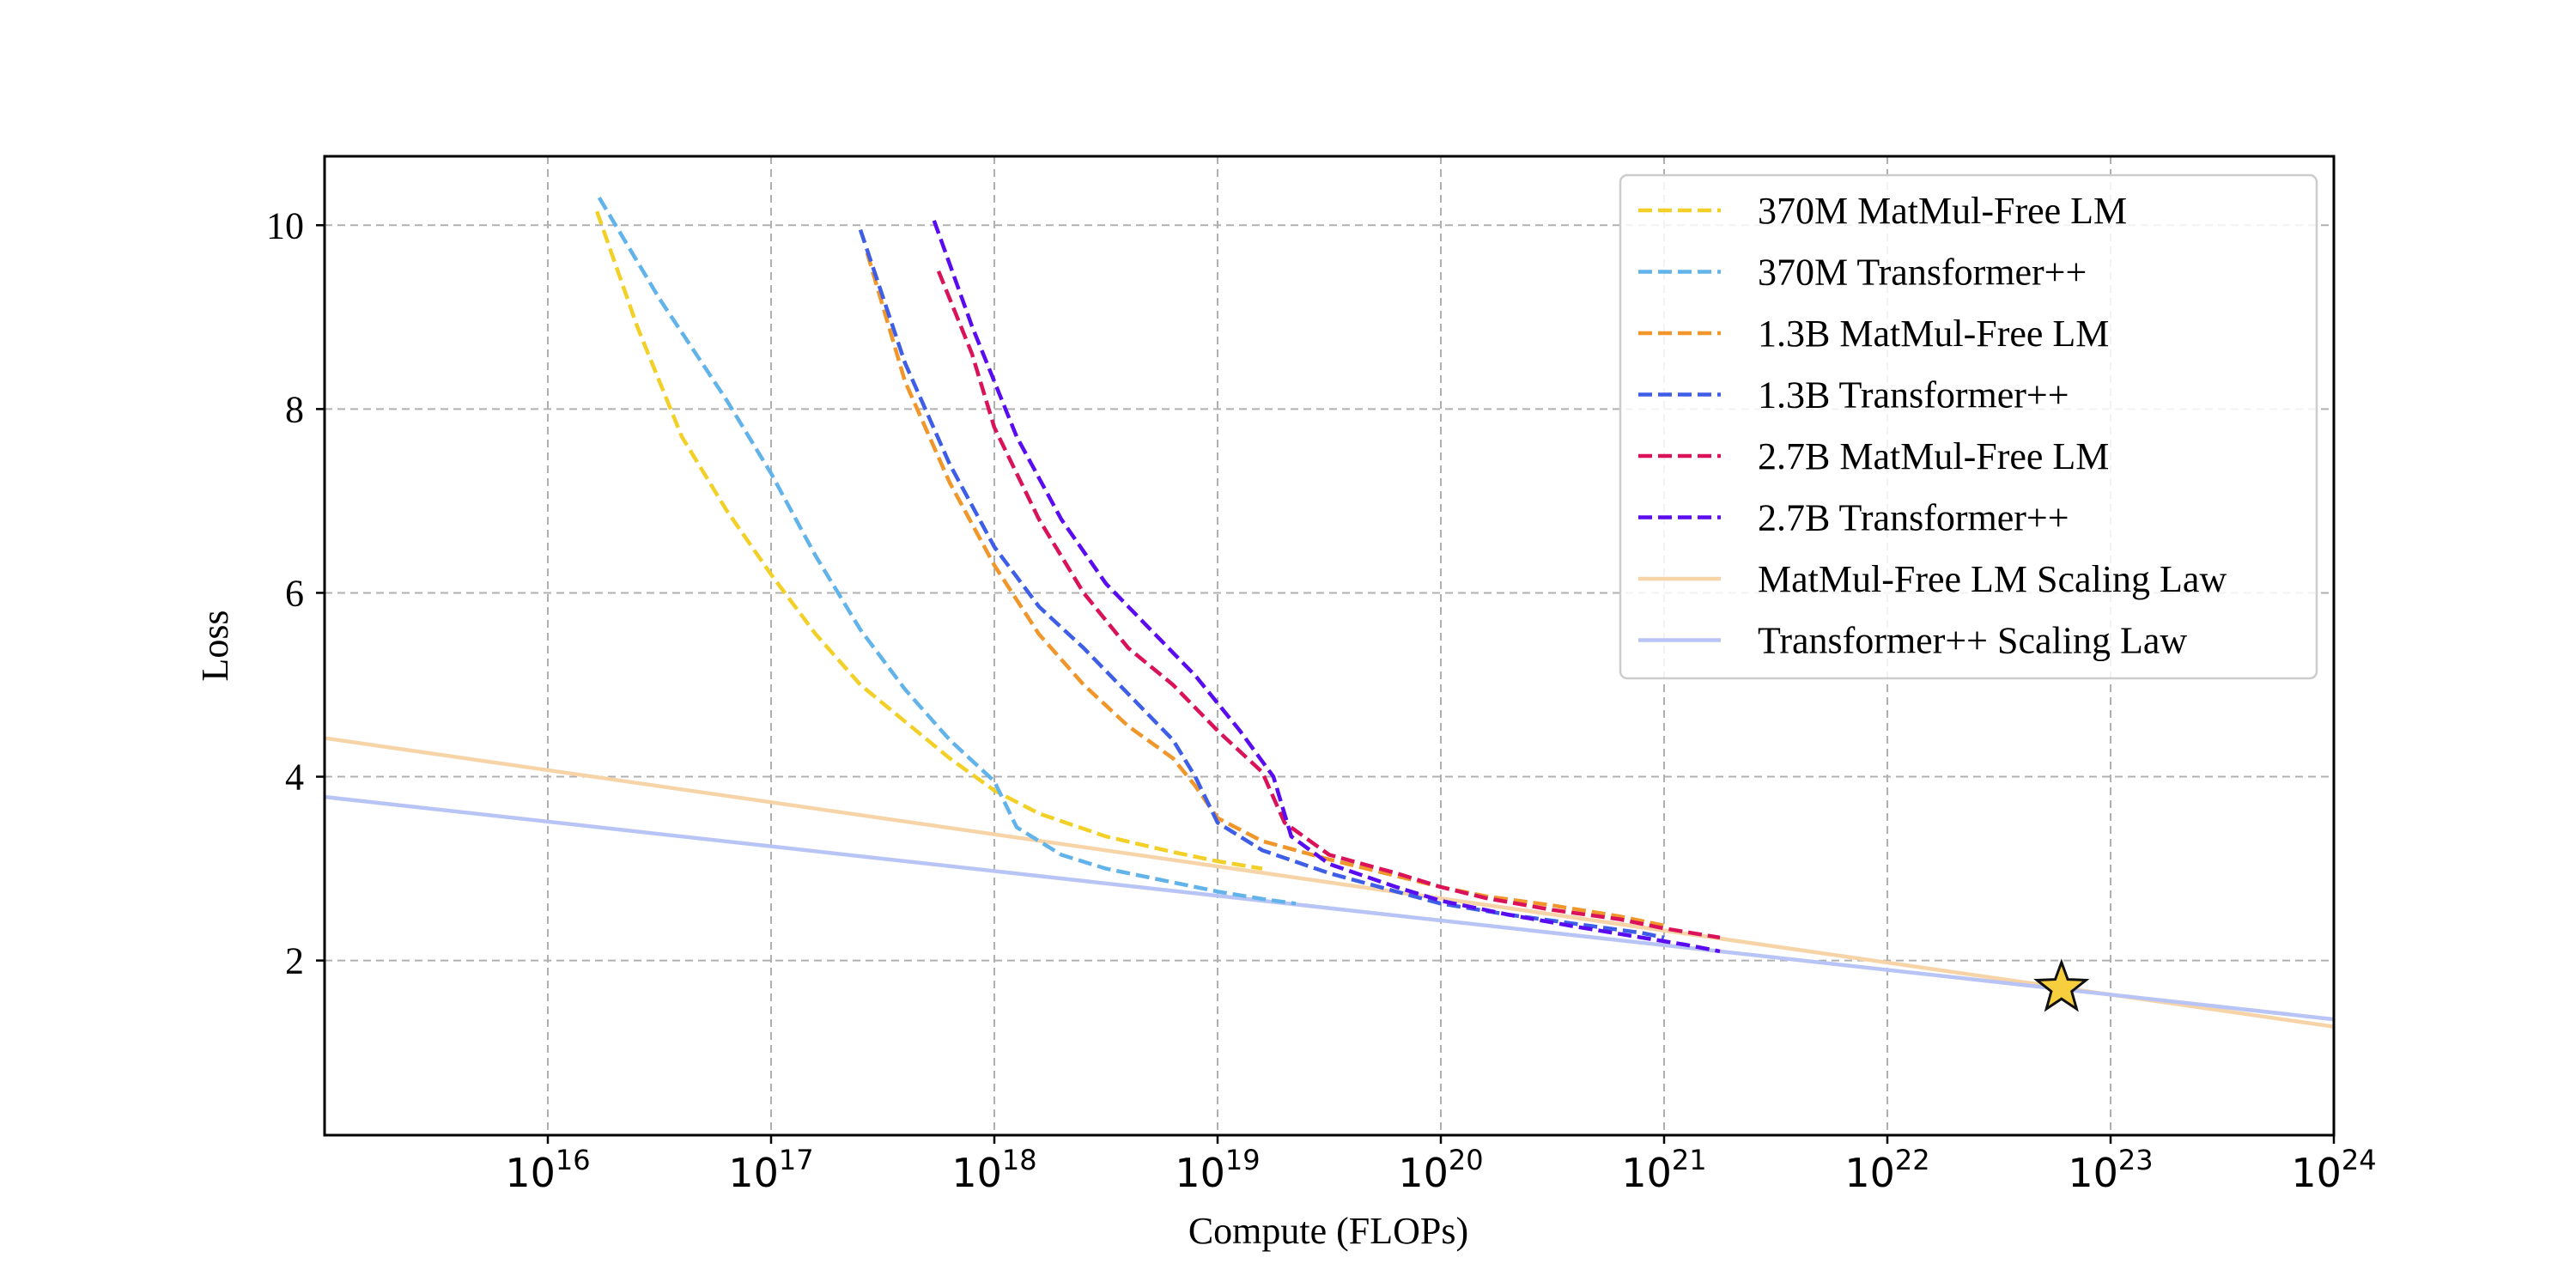 The height and width of the screenshot is (1288, 2576). What do you see at coordinates (294, 961) in the screenshot?
I see `y-tick-label: 2` at bounding box center [294, 961].